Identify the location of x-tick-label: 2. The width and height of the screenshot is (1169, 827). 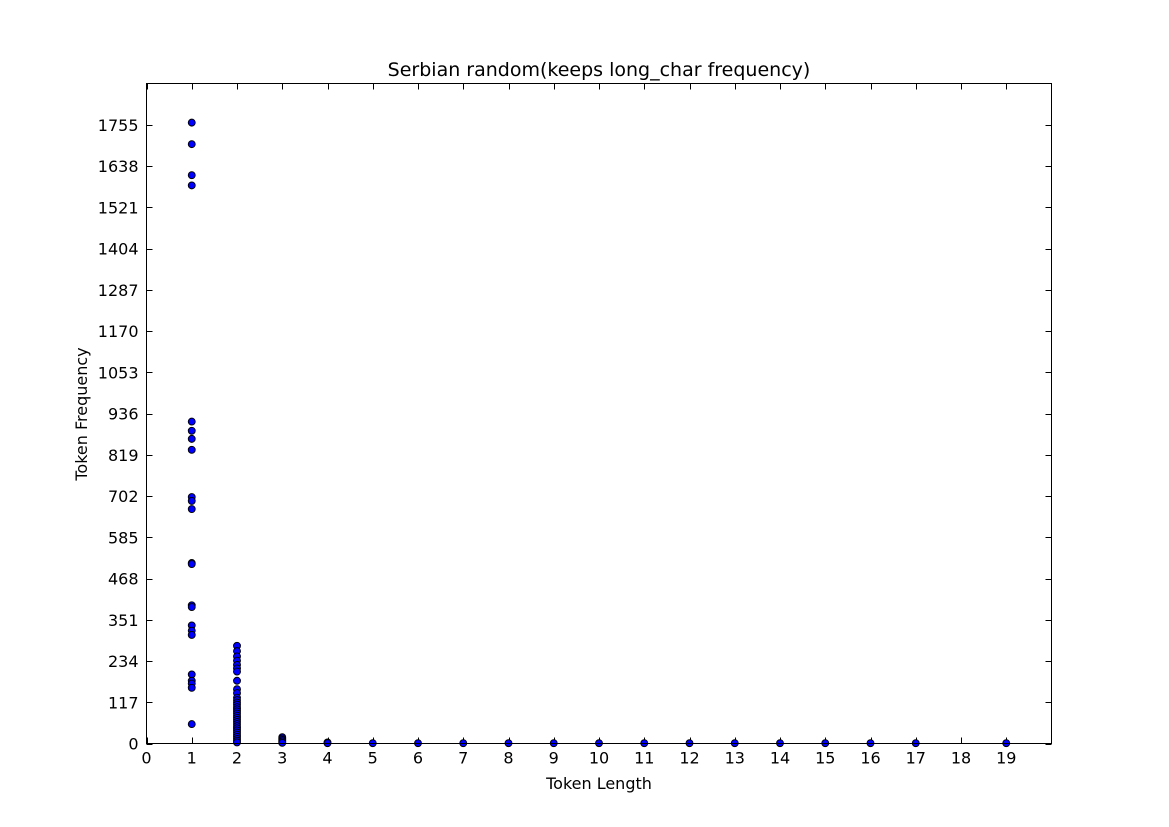
(237, 758).